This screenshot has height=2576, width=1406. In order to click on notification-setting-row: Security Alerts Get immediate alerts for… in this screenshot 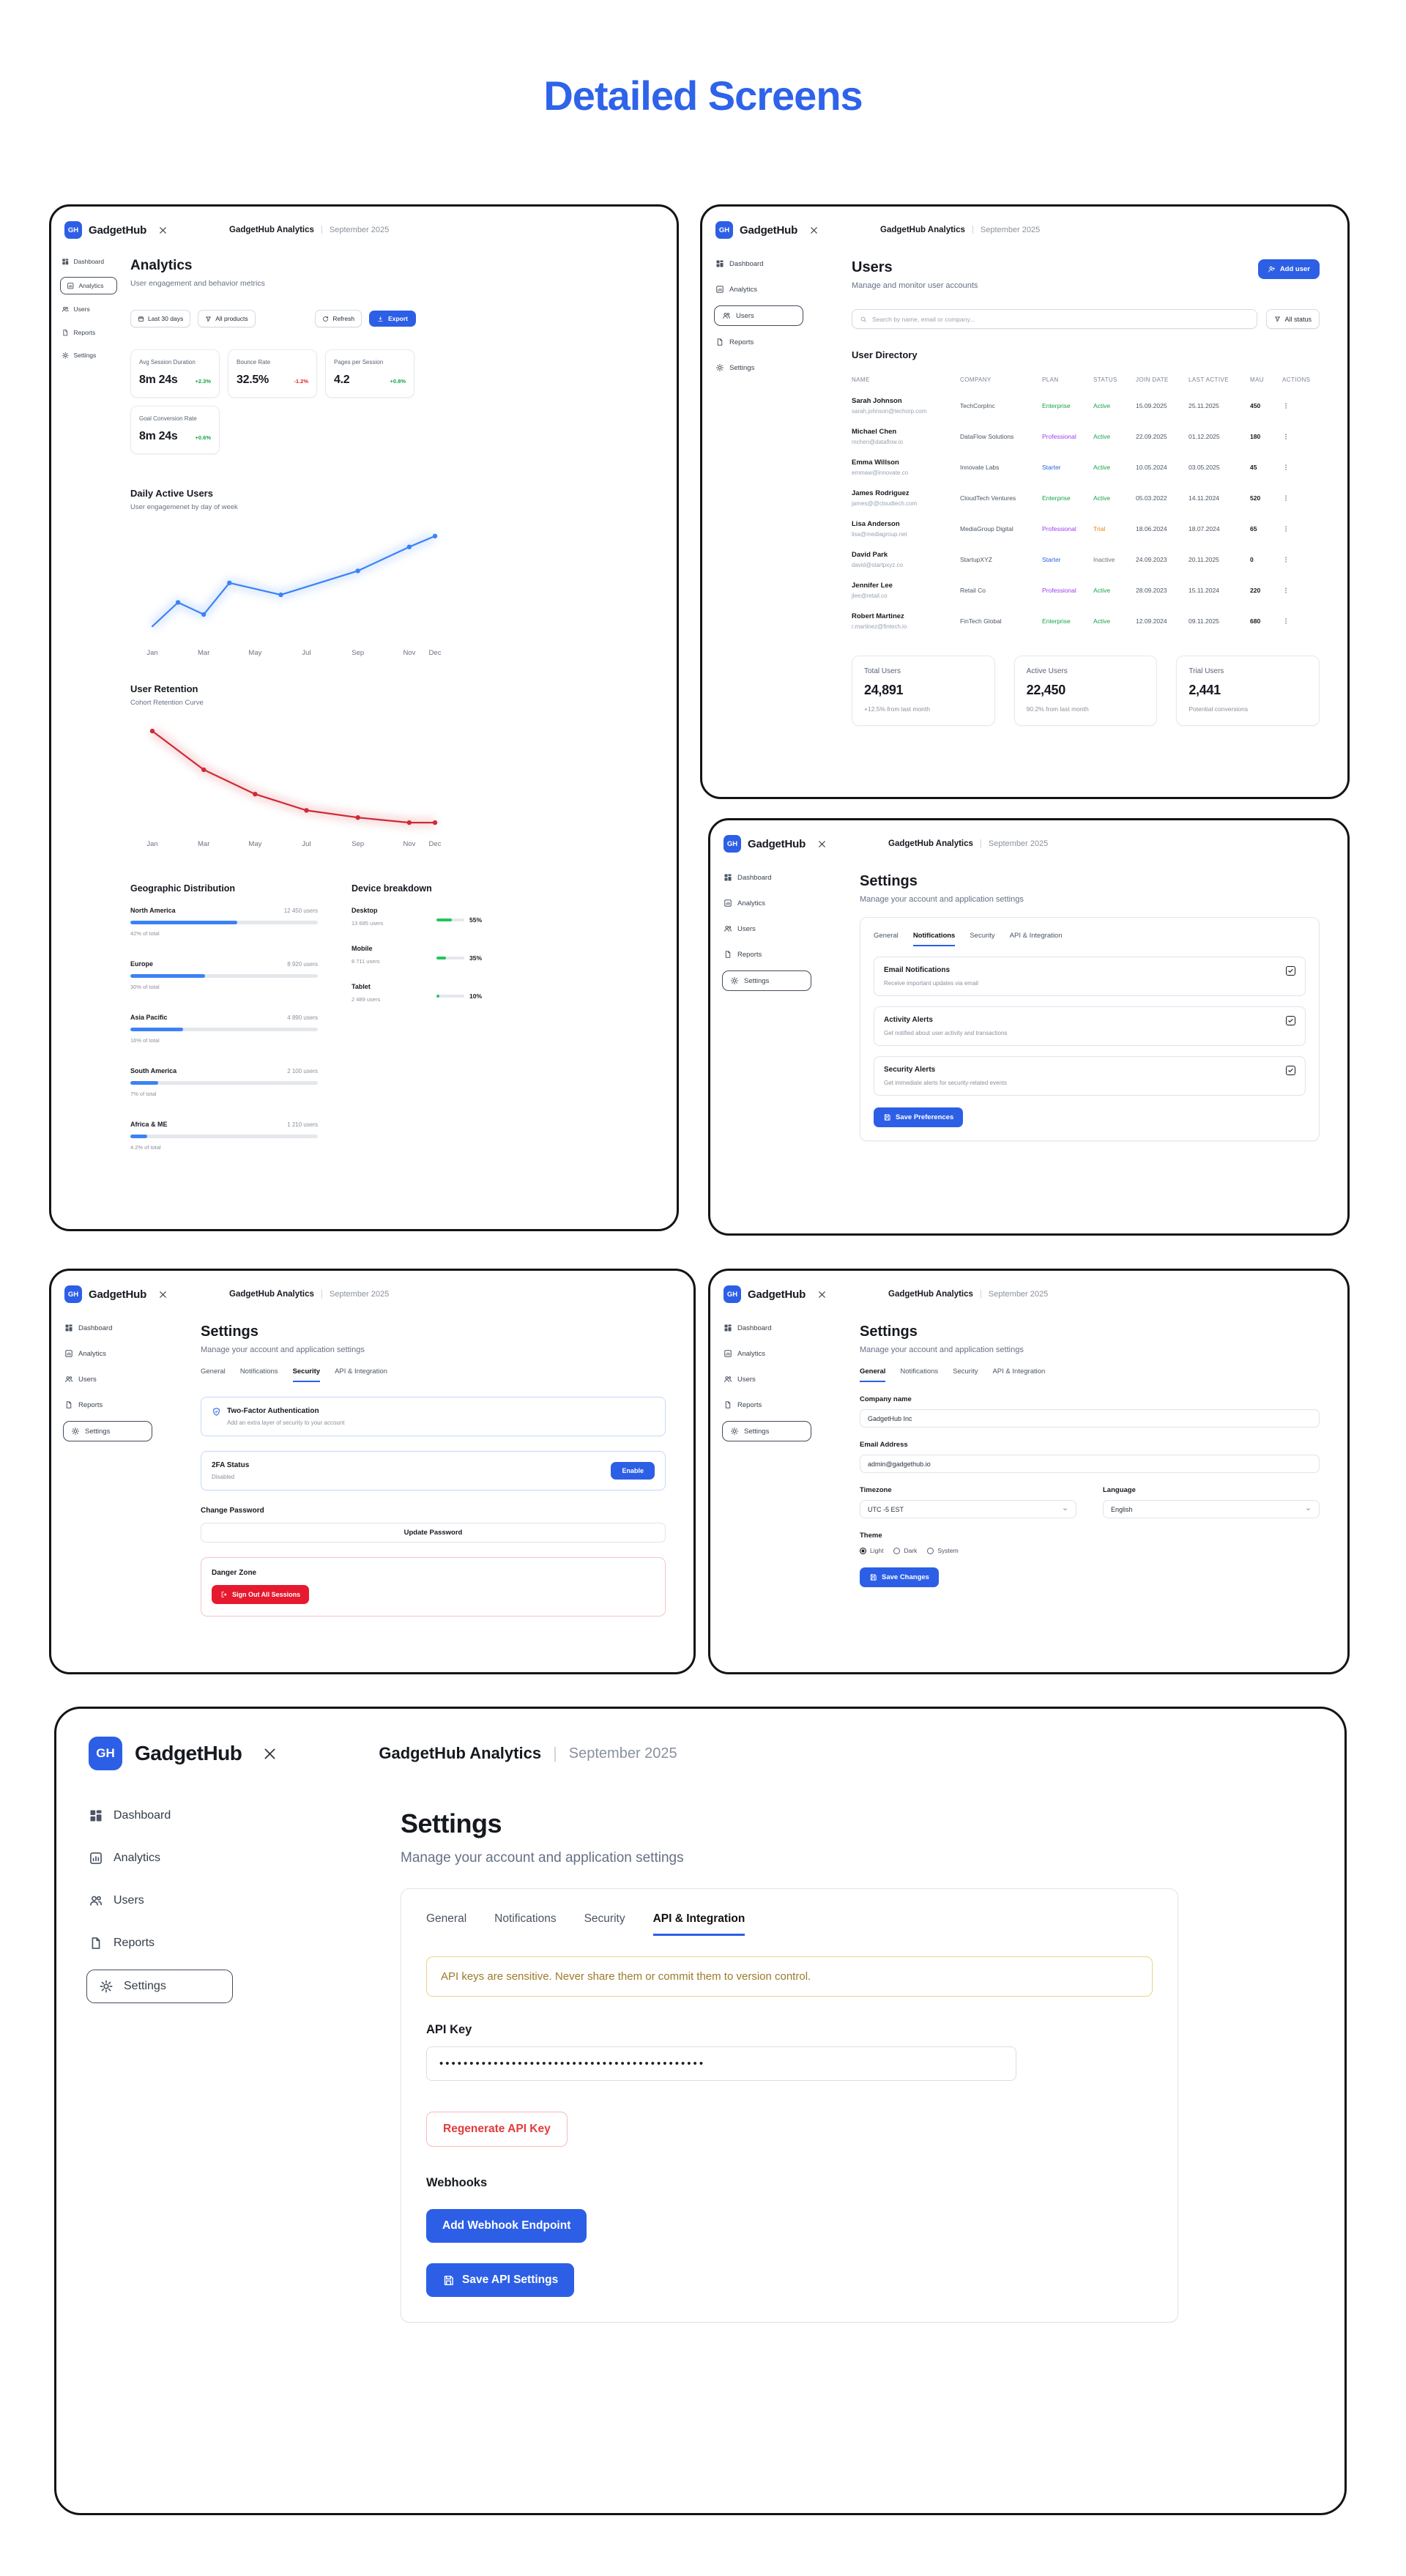, I will do `click(1090, 1076)`.